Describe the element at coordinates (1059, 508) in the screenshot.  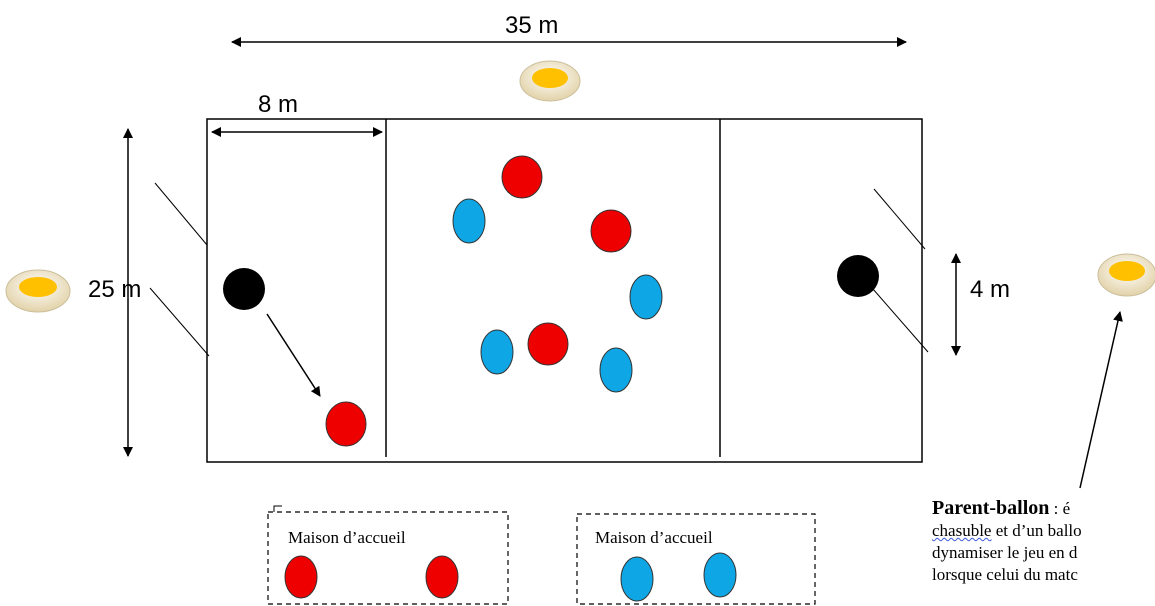
I see `note-line-1-rest: : é` at that location.